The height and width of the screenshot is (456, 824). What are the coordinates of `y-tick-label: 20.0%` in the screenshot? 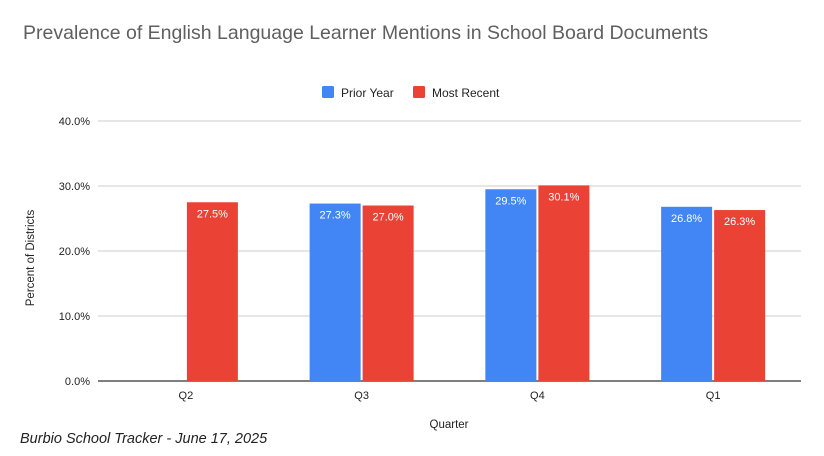 It's located at (74, 252).